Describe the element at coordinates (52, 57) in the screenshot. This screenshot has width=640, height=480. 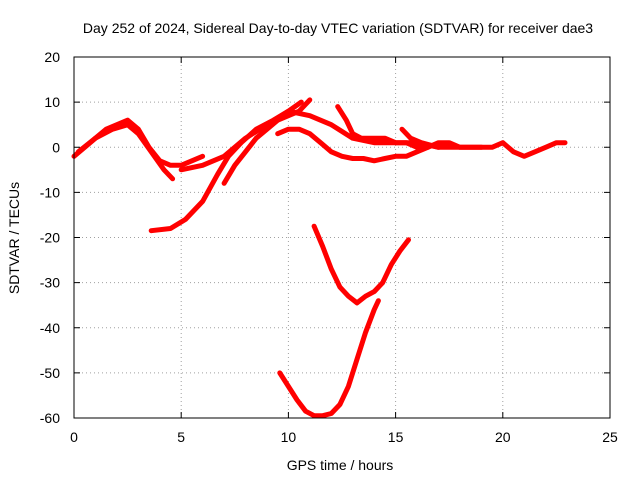
I see `y-tick-label: 20` at that location.